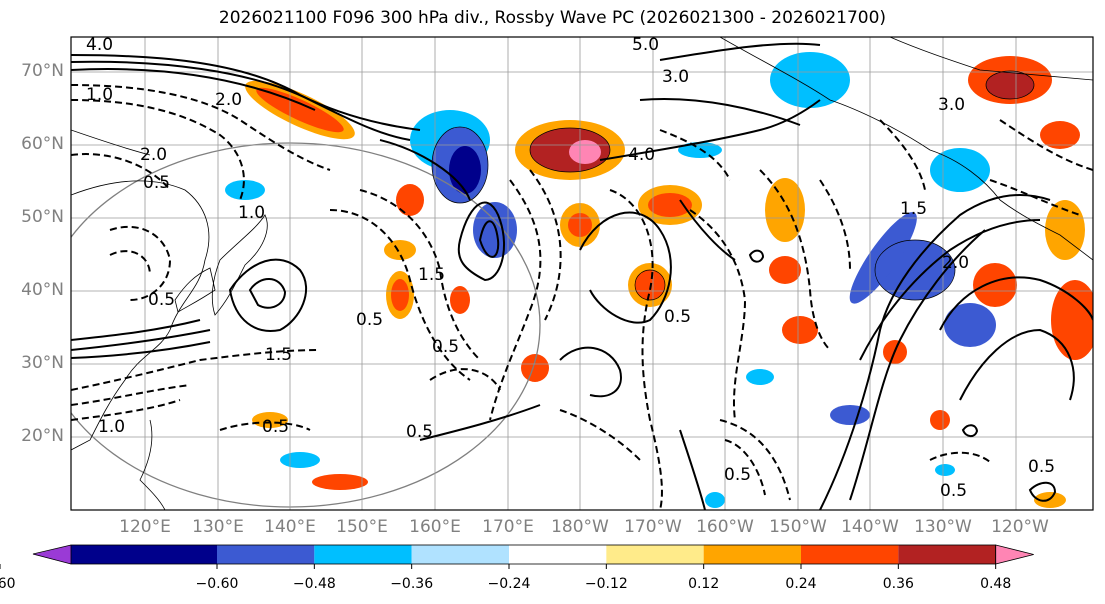  What do you see at coordinates (8, 584) in the screenshot?
I see `colorbar-tick-label: 0.60` at bounding box center [8, 584].